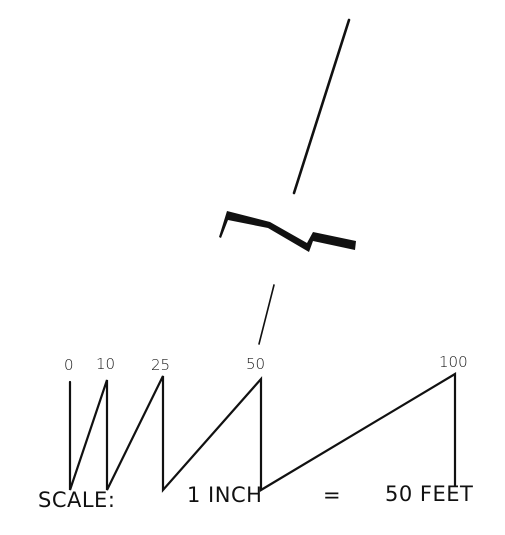 The width and height of the screenshot is (505, 535). Describe the element at coordinates (321, 106) in the screenshot. I see `north-arrow-upper-line` at that location.